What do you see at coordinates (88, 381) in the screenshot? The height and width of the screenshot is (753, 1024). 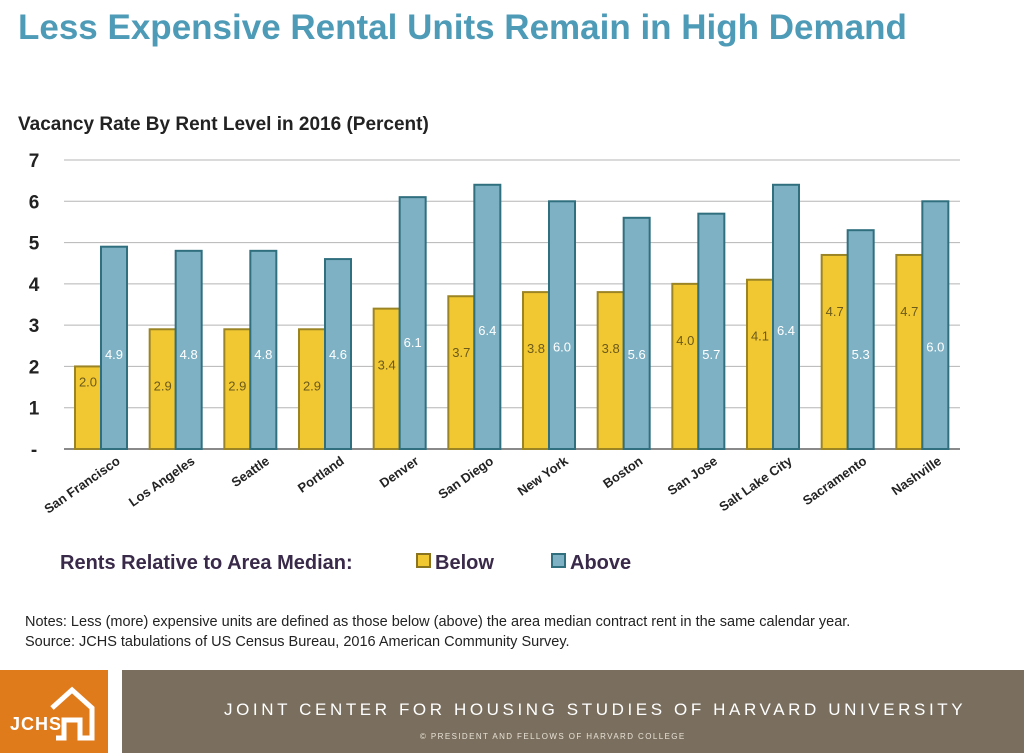 I see `data-label-below: 2.0` at bounding box center [88, 381].